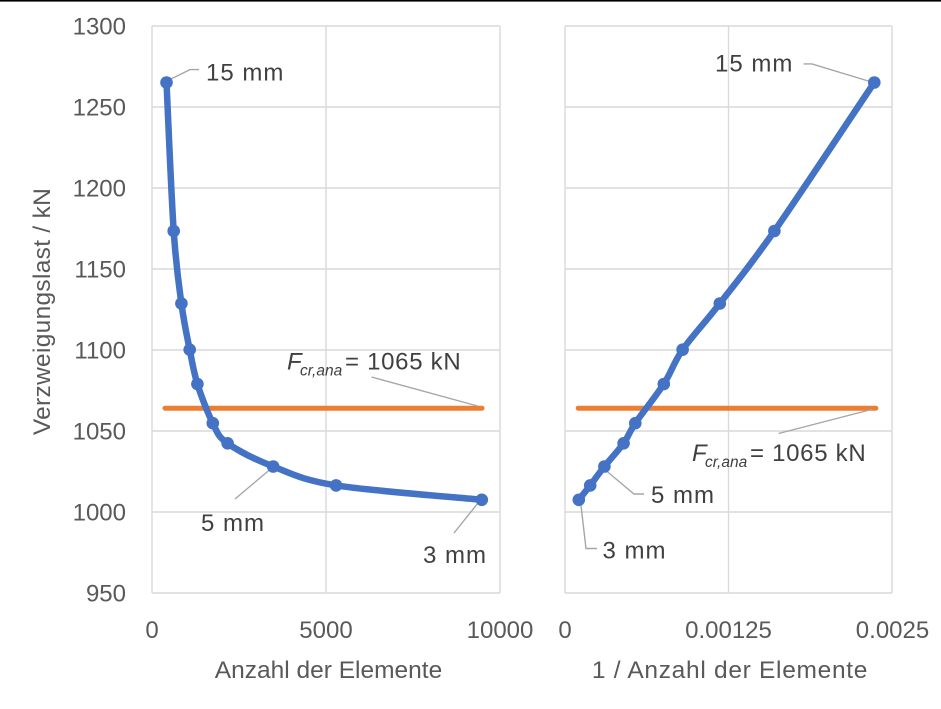  What do you see at coordinates (106, 594) in the screenshot?
I see `svg-text: 950` at bounding box center [106, 594].